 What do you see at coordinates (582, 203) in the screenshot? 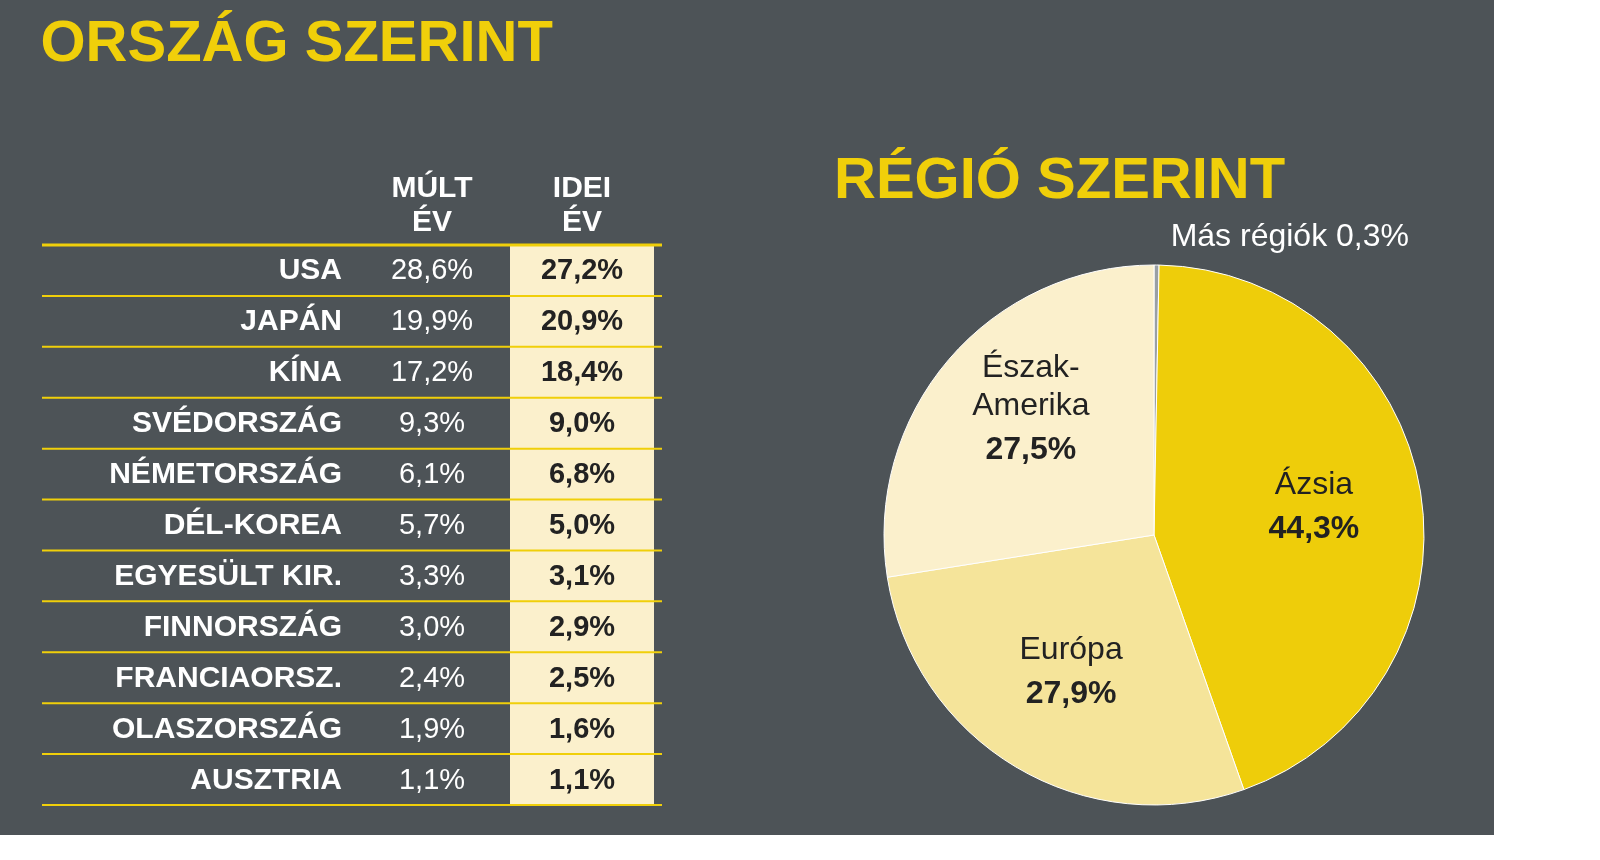
I see `series-label: IDEI ÉV` at bounding box center [582, 203].